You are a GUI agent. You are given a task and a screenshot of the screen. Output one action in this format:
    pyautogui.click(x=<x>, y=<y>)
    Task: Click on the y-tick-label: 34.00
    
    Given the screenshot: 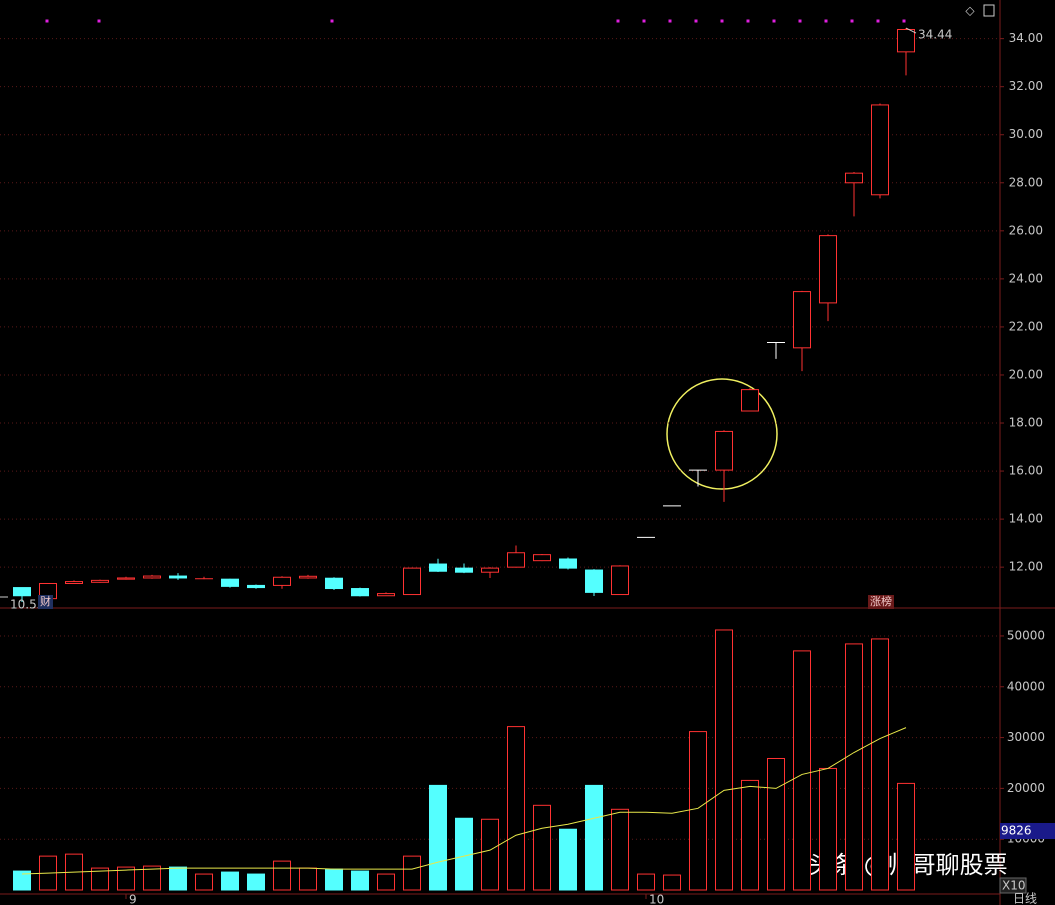 What is the action you would take?
    pyautogui.click(x=1026, y=38)
    